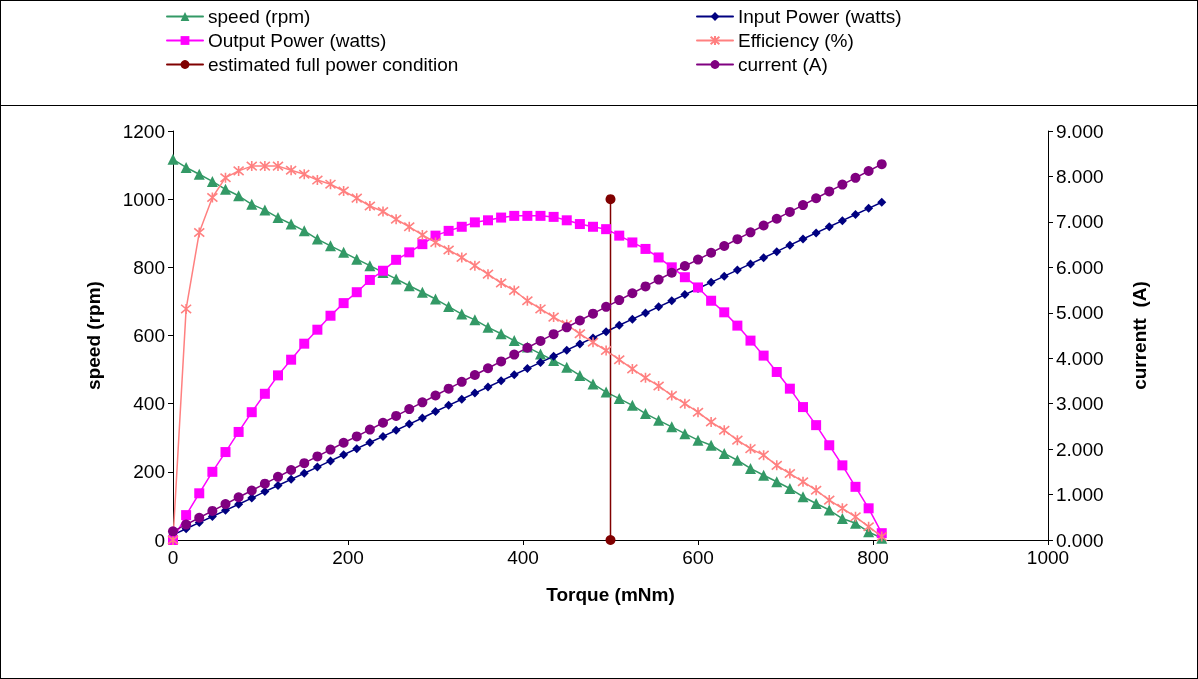 Image resolution: width=1198 pixels, height=679 pixels. I want to click on y2-tick-label: 8.000, so click(1080, 176).